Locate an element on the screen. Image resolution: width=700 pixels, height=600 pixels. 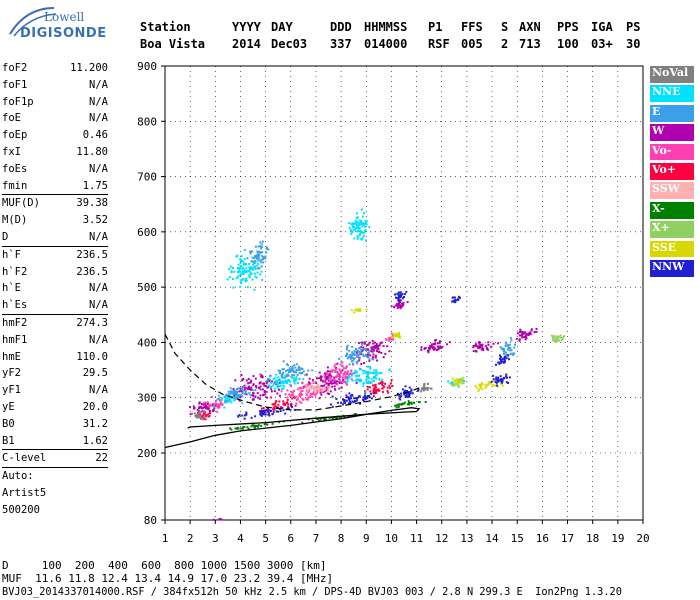
x-tick-label: 2 is located at coordinates (190, 538).